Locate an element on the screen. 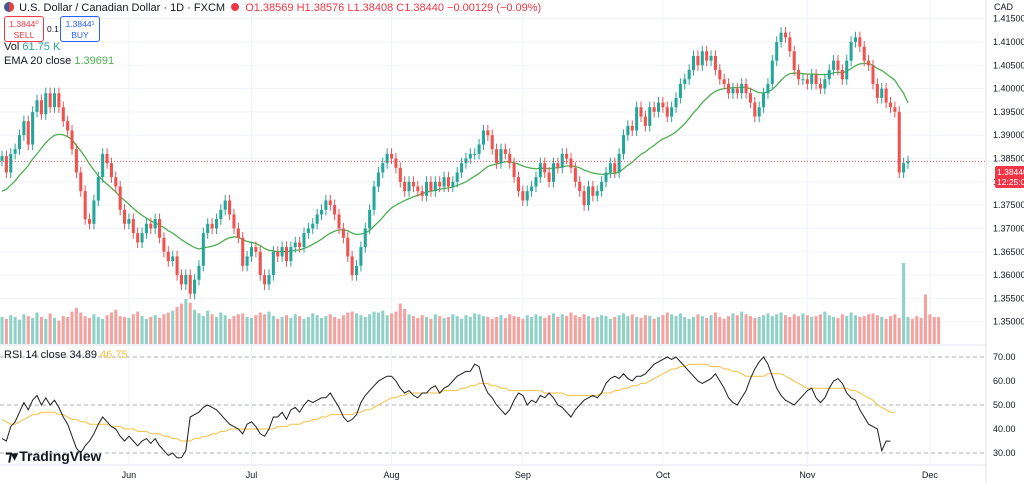 The image size is (1024, 483). tradingview-logo: ⁊▾ TradingView is located at coordinates (53, 456).